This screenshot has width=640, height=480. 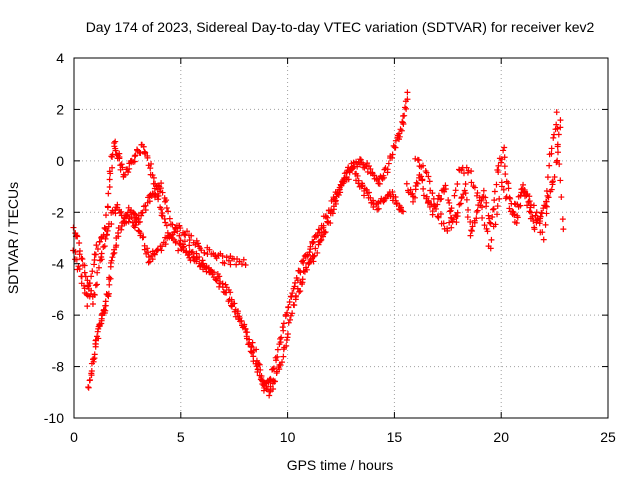 What do you see at coordinates (60, 58) in the screenshot?
I see `y-tick-label: 4` at bounding box center [60, 58].